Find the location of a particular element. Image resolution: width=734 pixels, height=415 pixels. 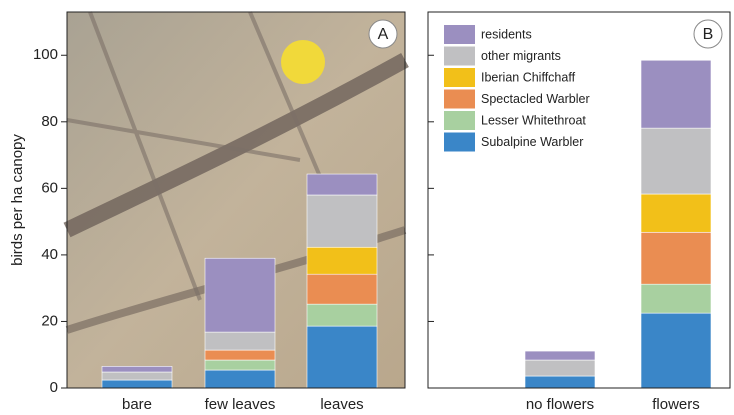

y-tick-label: 20 is located at coordinates (49, 320).